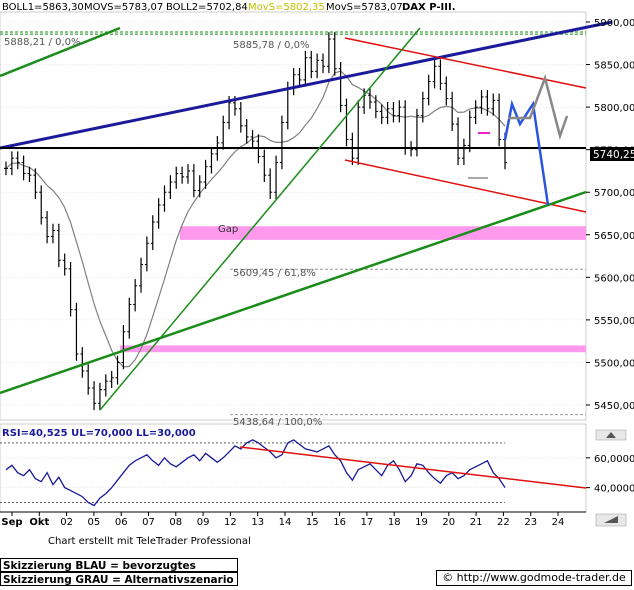  What do you see at coordinates (503, 522) in the screenshot?
I see `x-tick-label: 22` at bounding box center [503, 522].